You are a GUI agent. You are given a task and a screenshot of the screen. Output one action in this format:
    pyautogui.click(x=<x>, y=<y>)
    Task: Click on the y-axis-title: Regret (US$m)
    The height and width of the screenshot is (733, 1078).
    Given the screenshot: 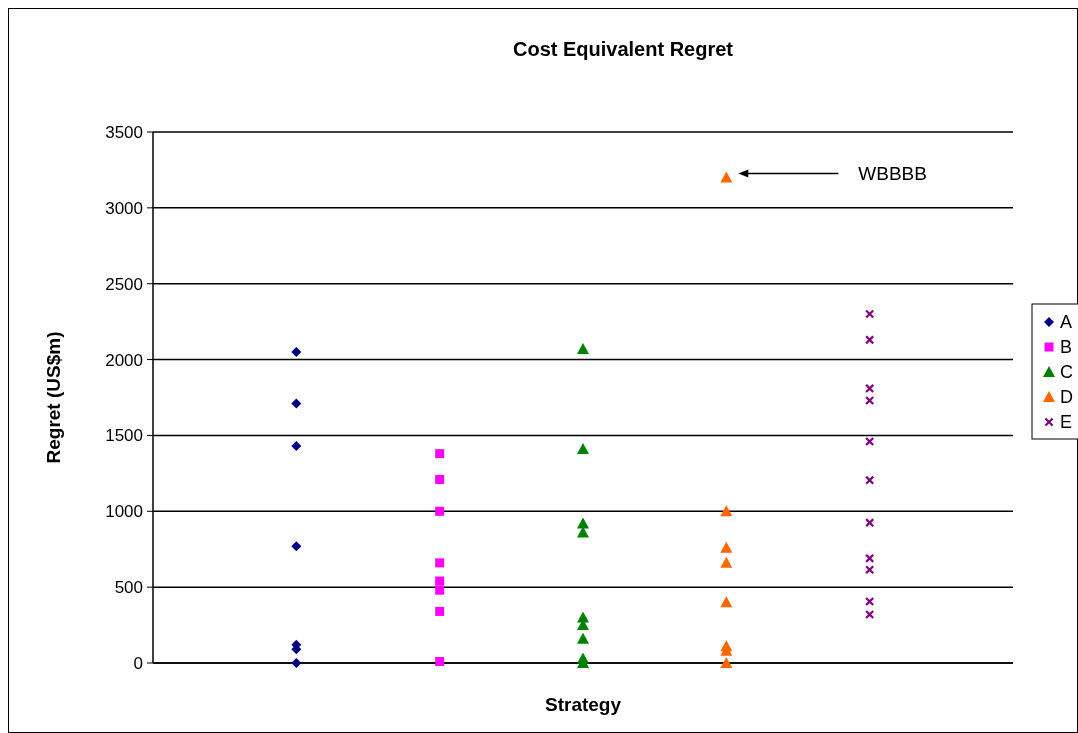 What is the action you would take?
    pyautogui.click(x=53, y=397)
    